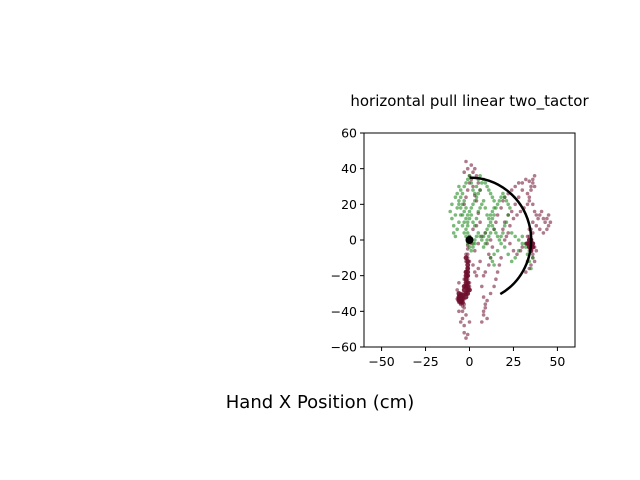 This screenshot has width=640, height=480. Describe the element at coordinates (349, 133) in the screenshot. I see `y-tick-label: 60` at that location.